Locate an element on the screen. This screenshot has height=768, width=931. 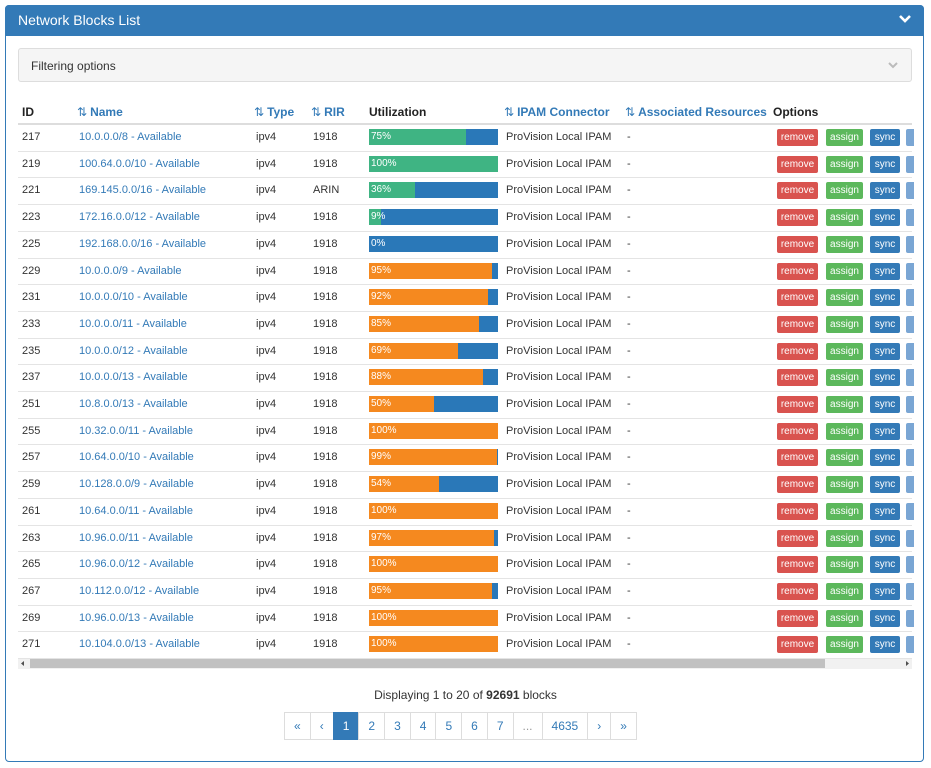
block-name-link: 10.0.0.0/10 - Available is located at coordinates (133, 297).